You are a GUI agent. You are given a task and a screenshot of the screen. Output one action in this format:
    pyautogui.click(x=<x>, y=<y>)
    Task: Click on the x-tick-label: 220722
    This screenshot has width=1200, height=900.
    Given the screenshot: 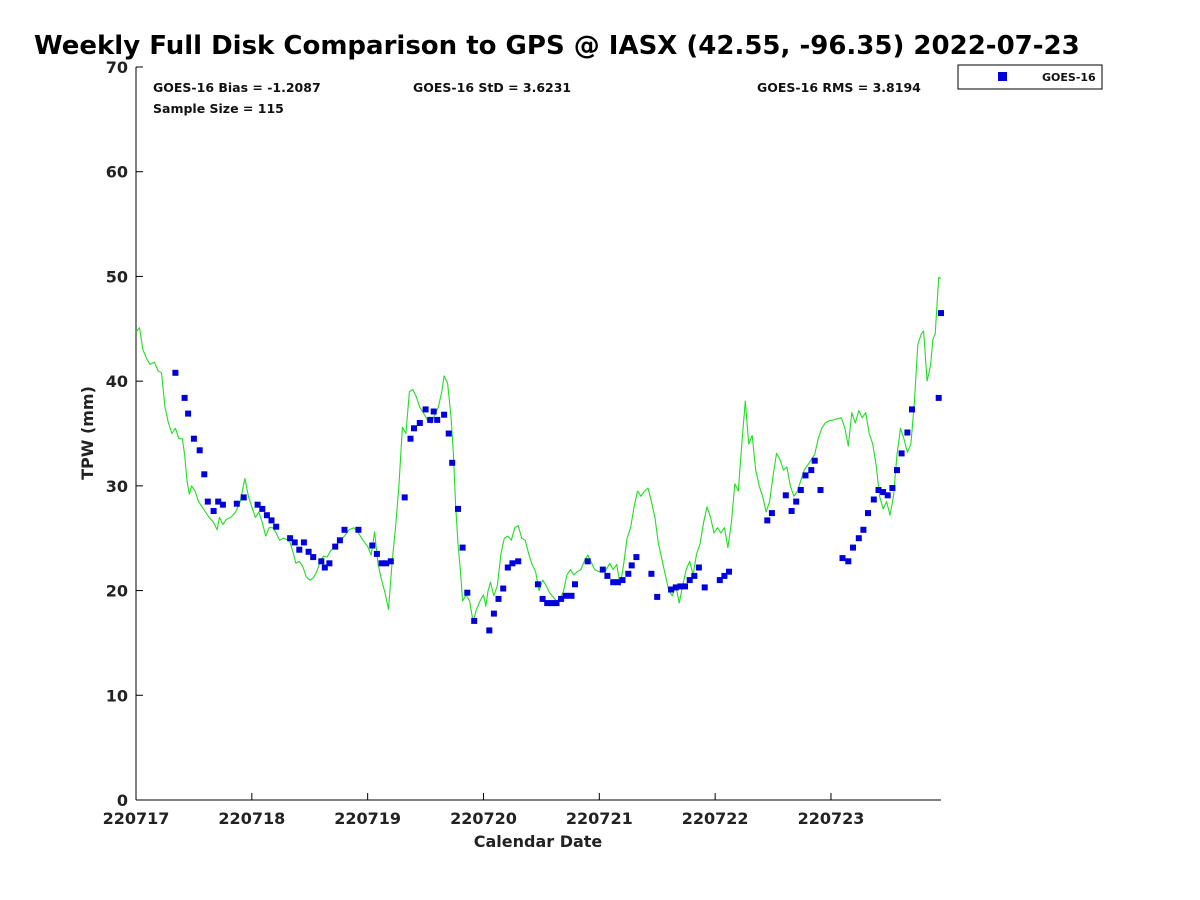 What is the action you would take?
    pyautogui.click(x=715, y=818)
    